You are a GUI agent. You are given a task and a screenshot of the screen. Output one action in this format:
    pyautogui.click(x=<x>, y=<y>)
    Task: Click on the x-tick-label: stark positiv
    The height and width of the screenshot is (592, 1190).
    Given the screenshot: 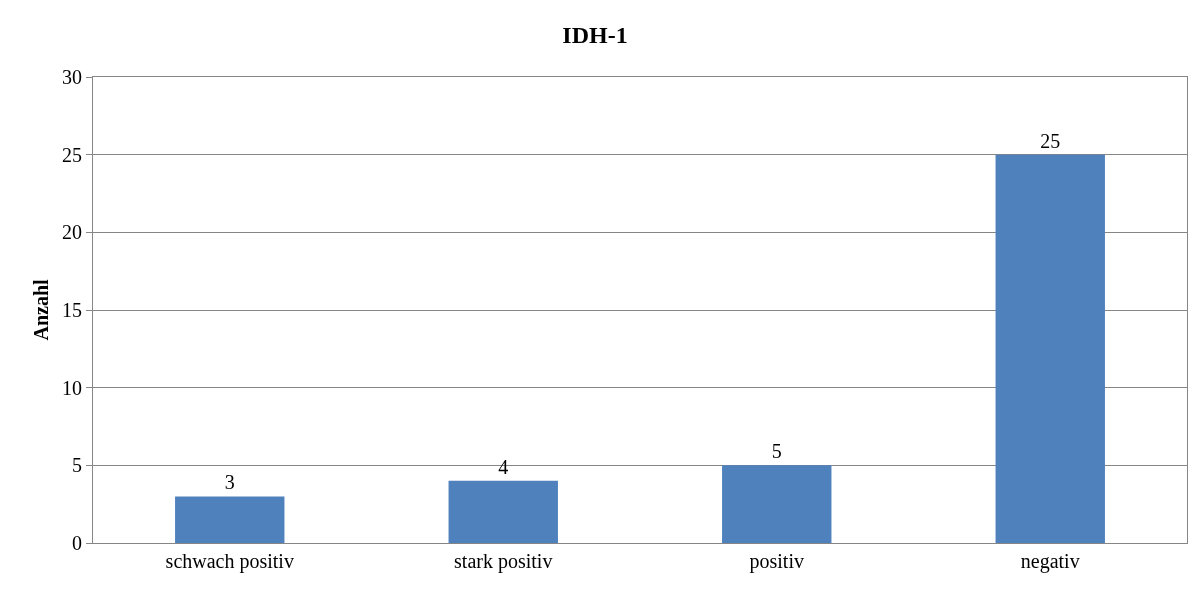 What is the action you would take?
    pyautogui.click(x=503, y=561)
    